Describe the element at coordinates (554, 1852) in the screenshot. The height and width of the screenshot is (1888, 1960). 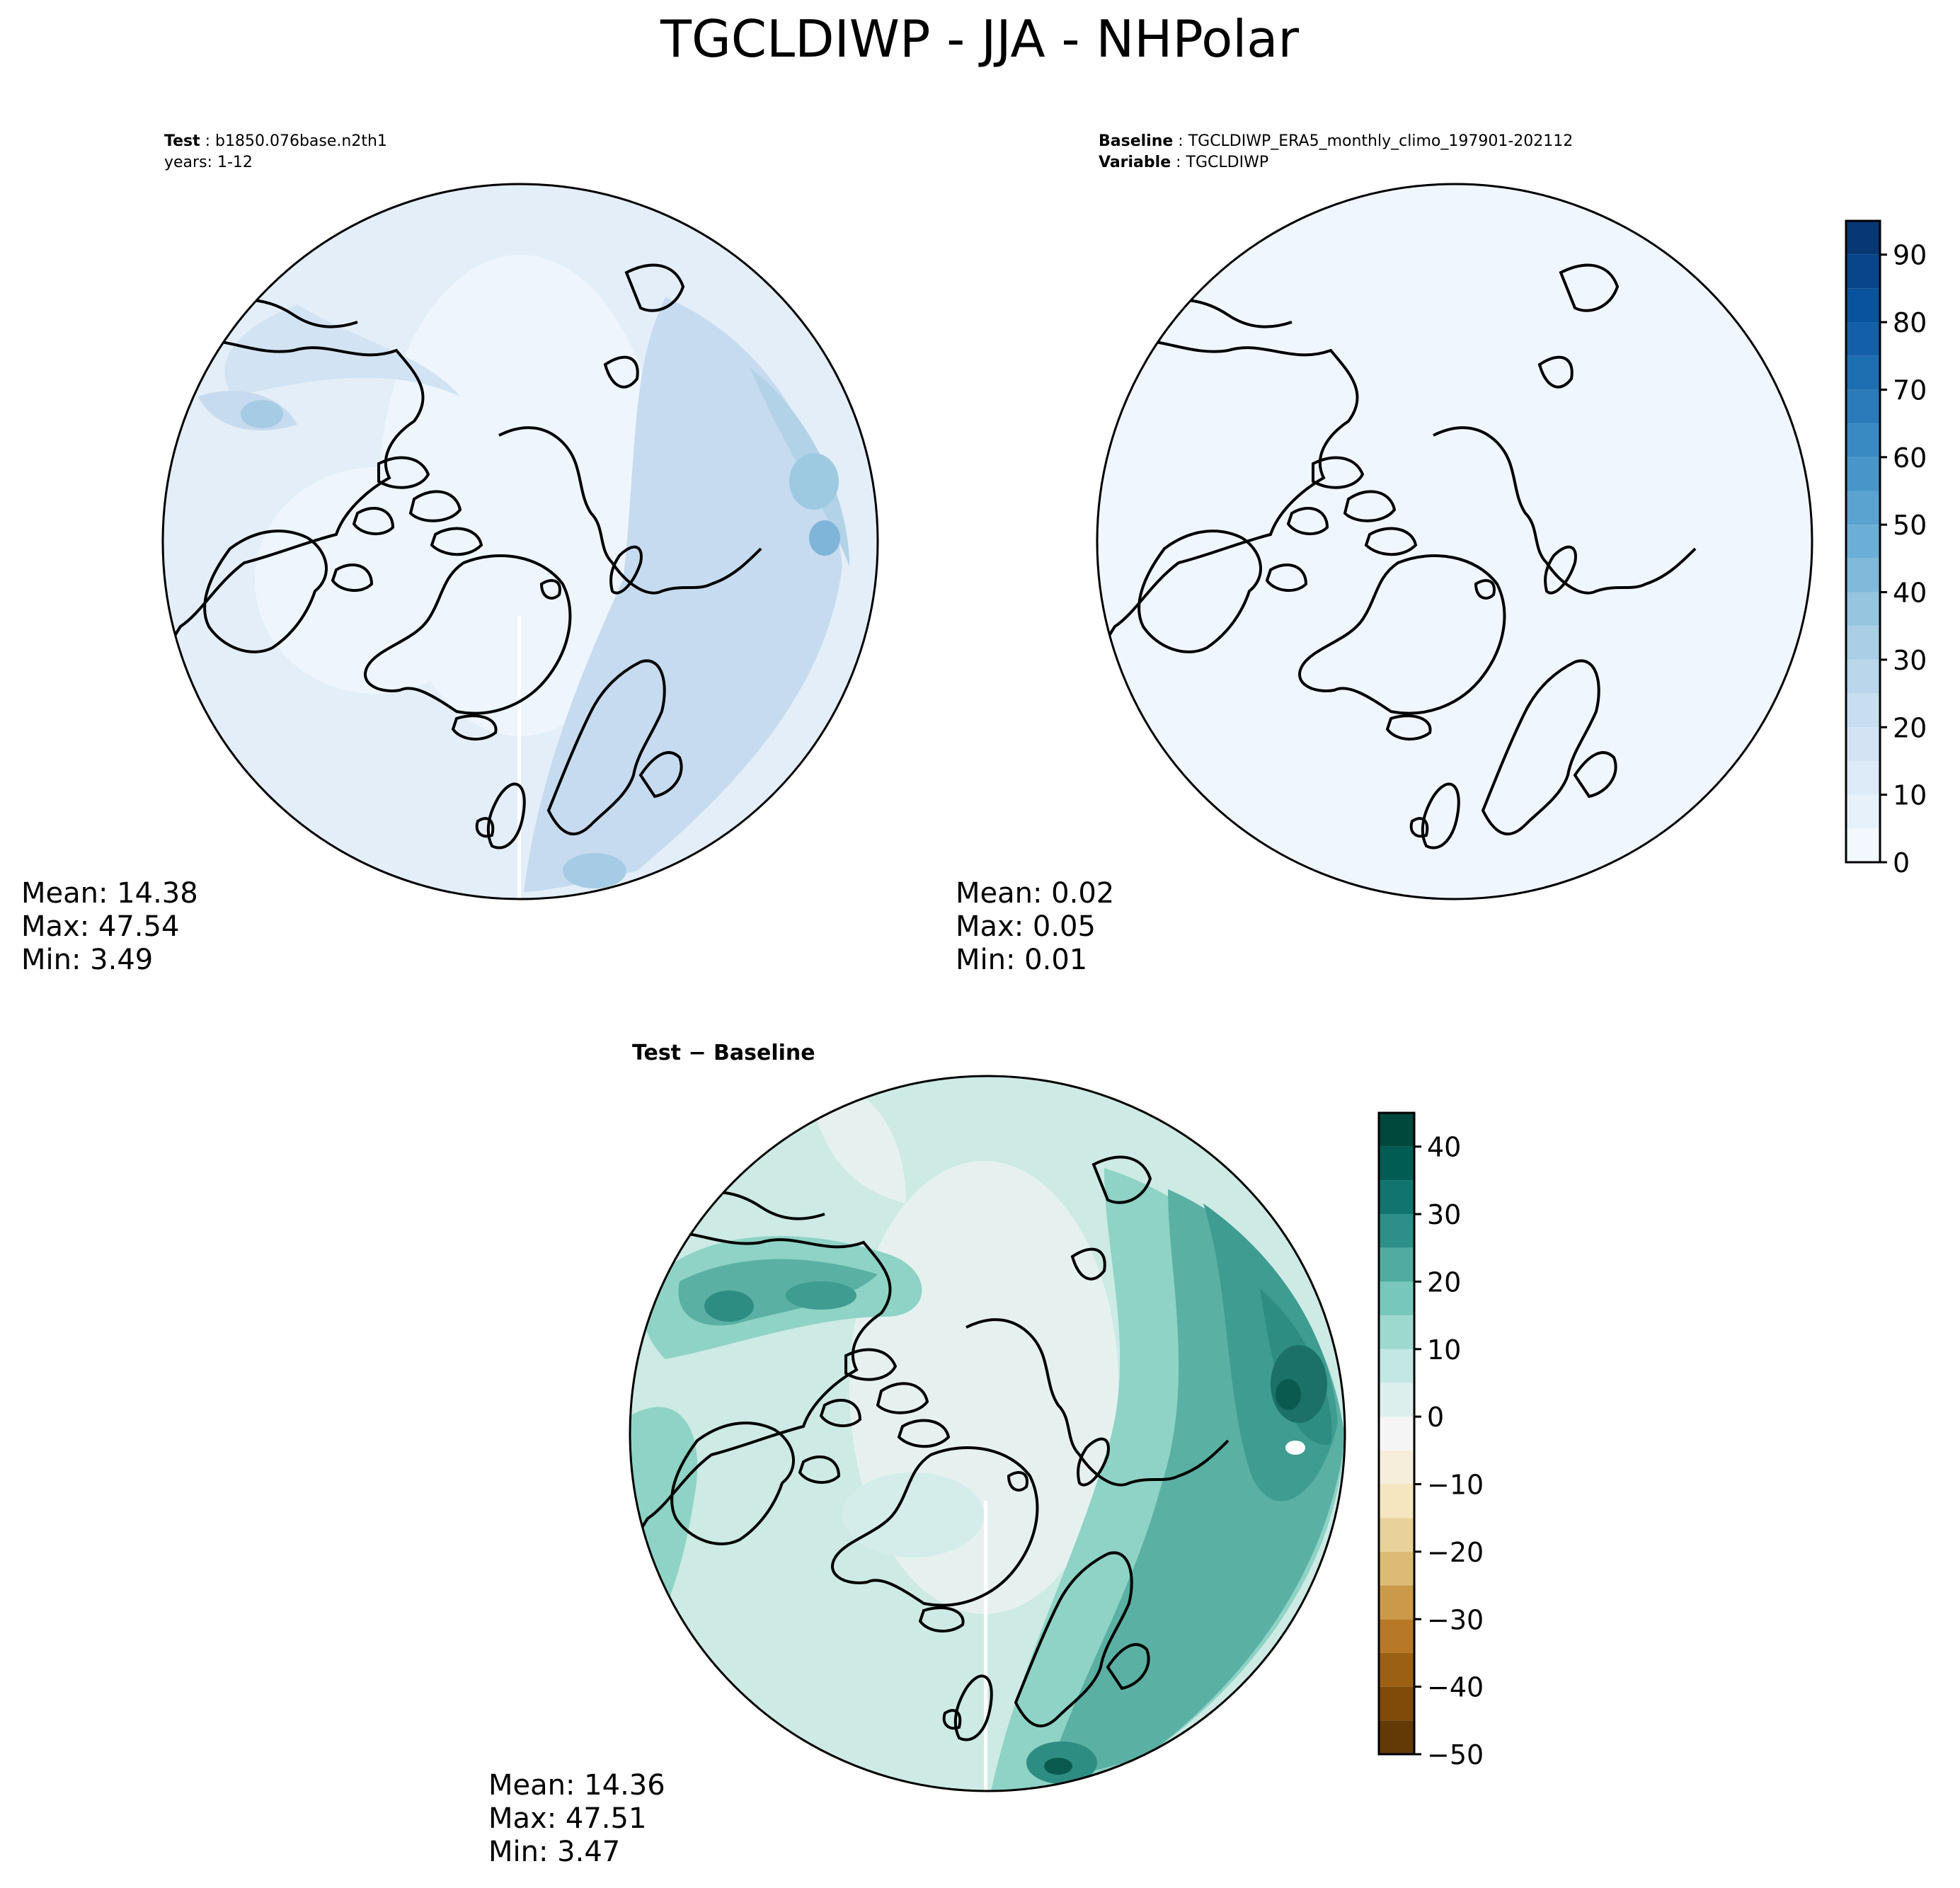
I see `panel-difference-min: Min: 3.47` at that location.